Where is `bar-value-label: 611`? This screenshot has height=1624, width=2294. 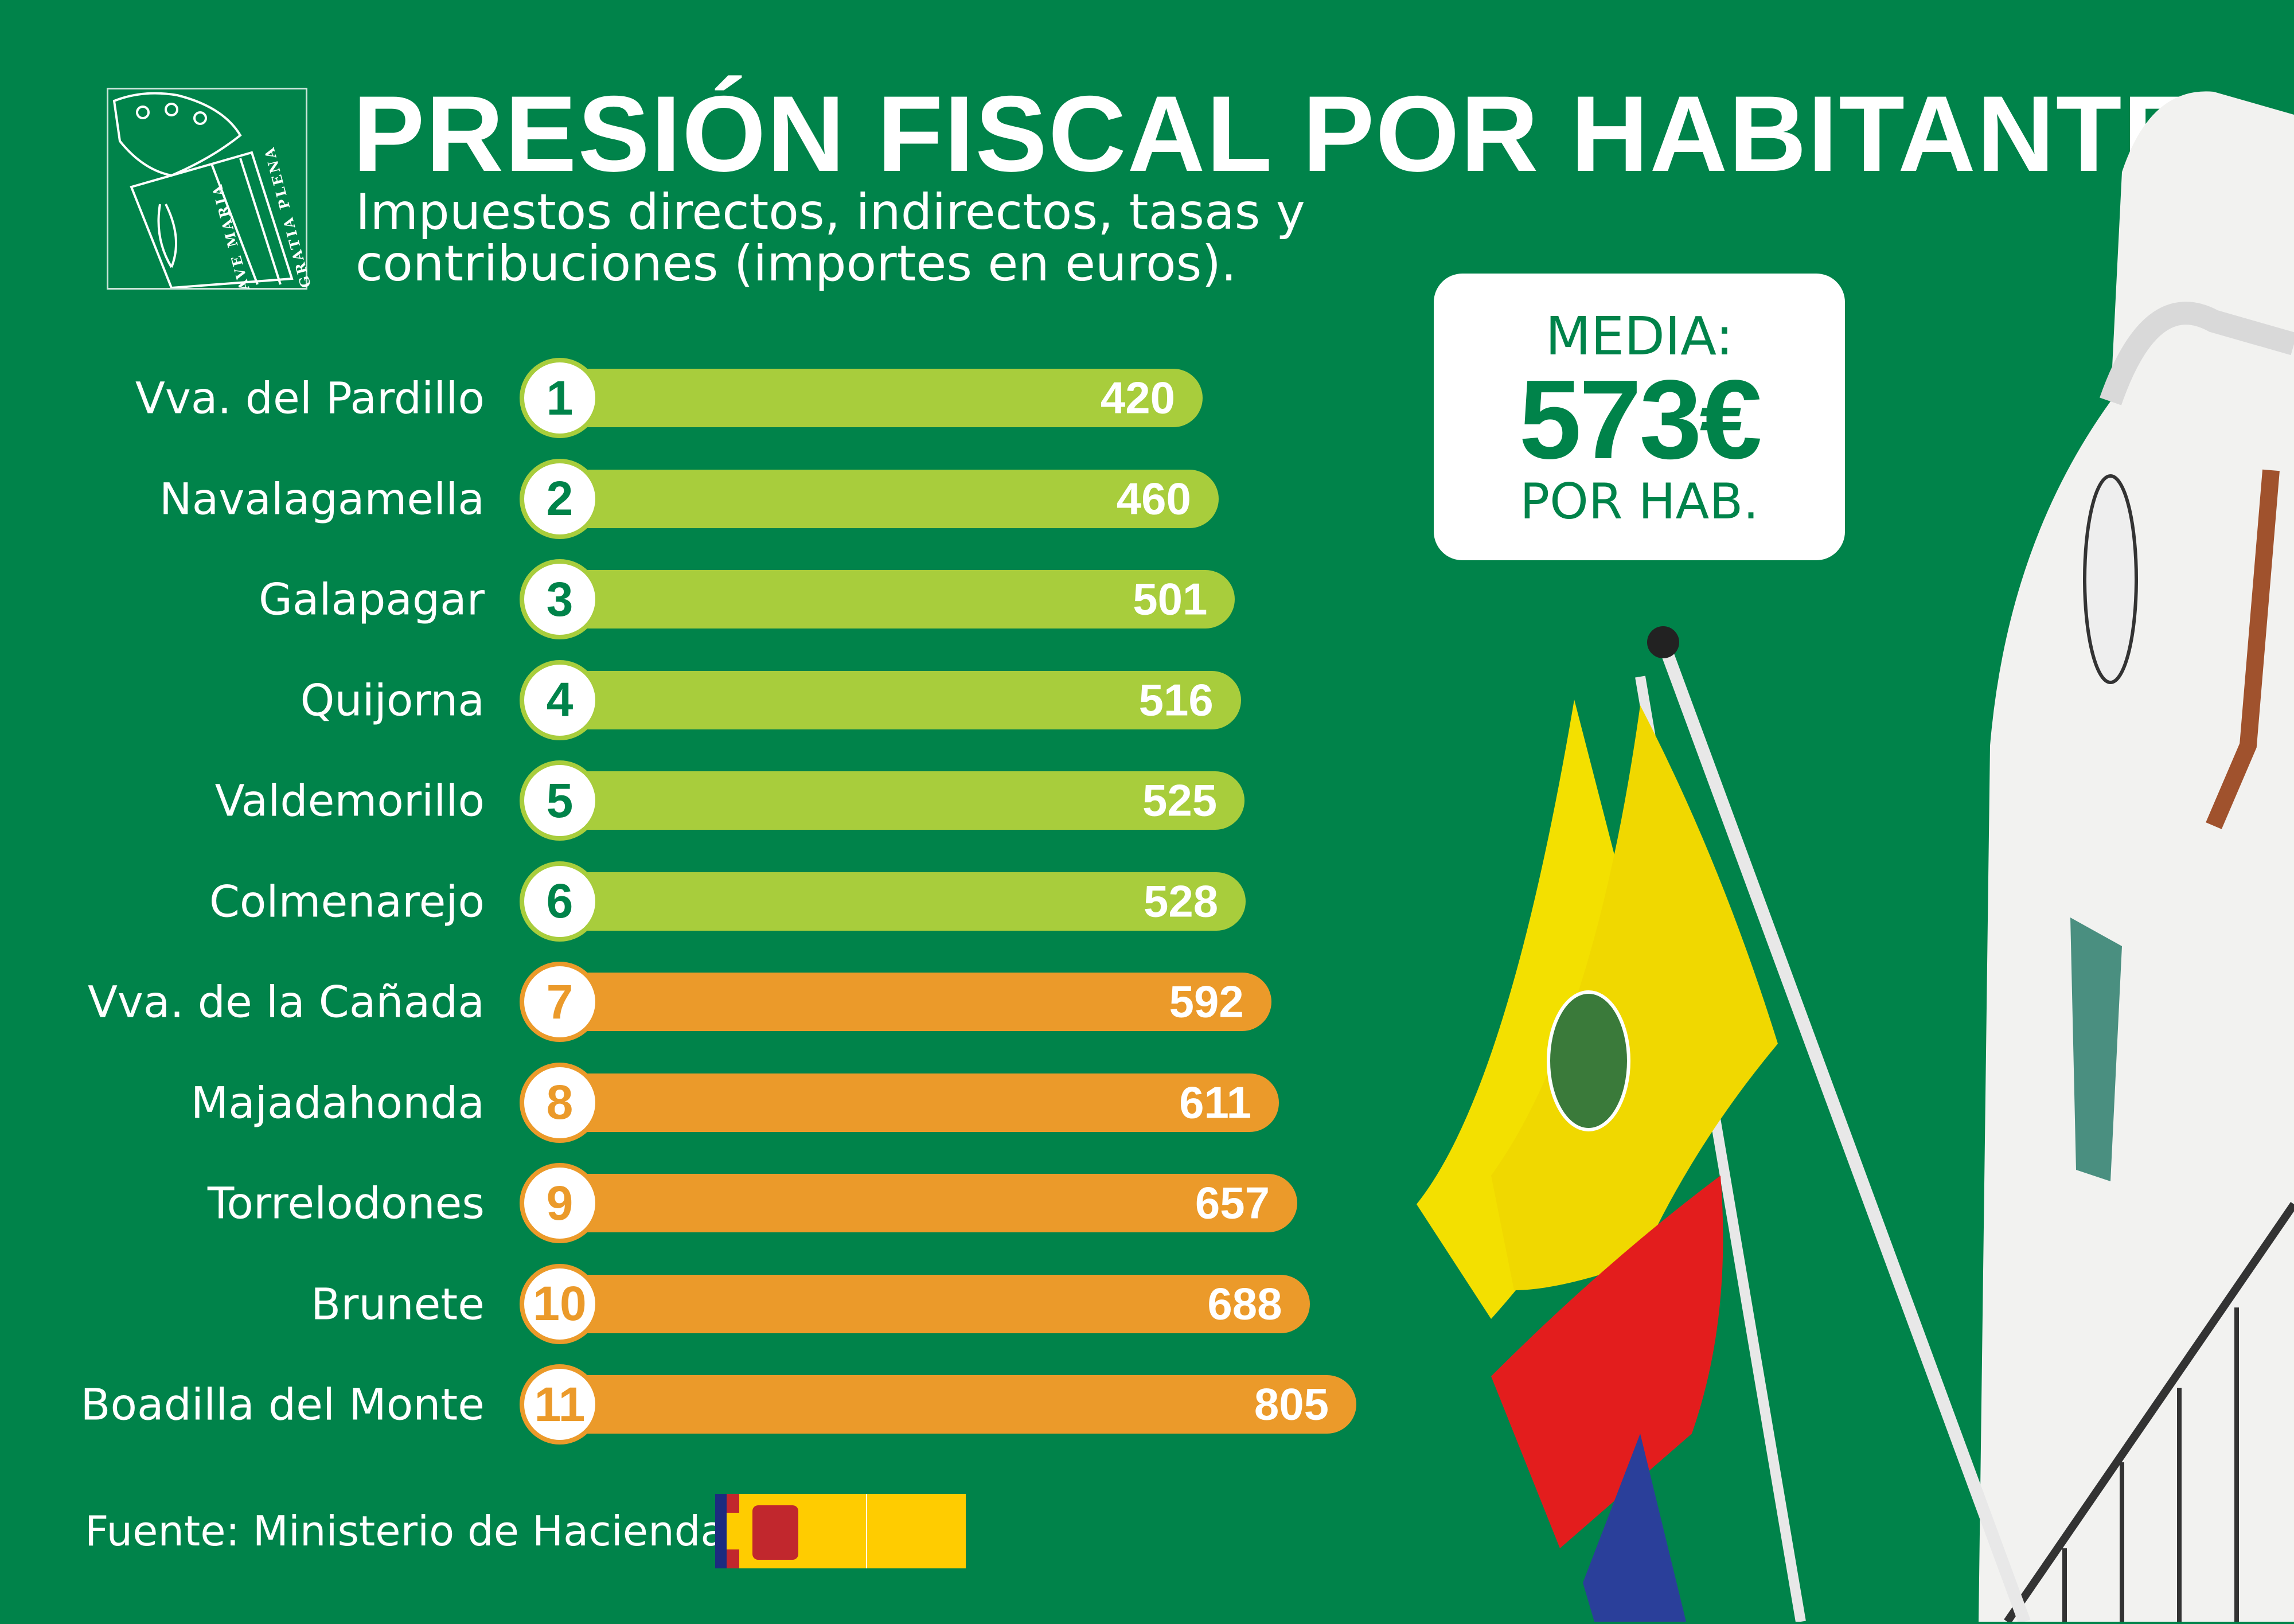 bar-value-label: 611 is located at coordinates (1215, 1102).